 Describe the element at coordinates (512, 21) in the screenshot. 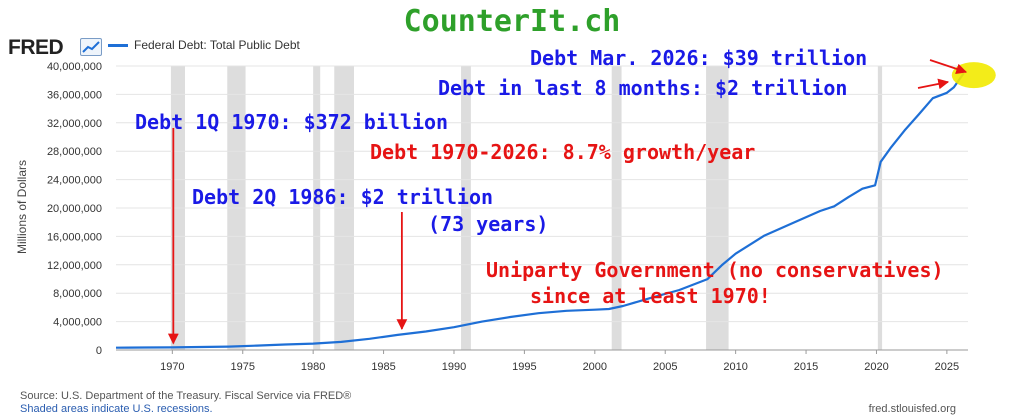

I see `site-title: CounterIt.ch` at that location.